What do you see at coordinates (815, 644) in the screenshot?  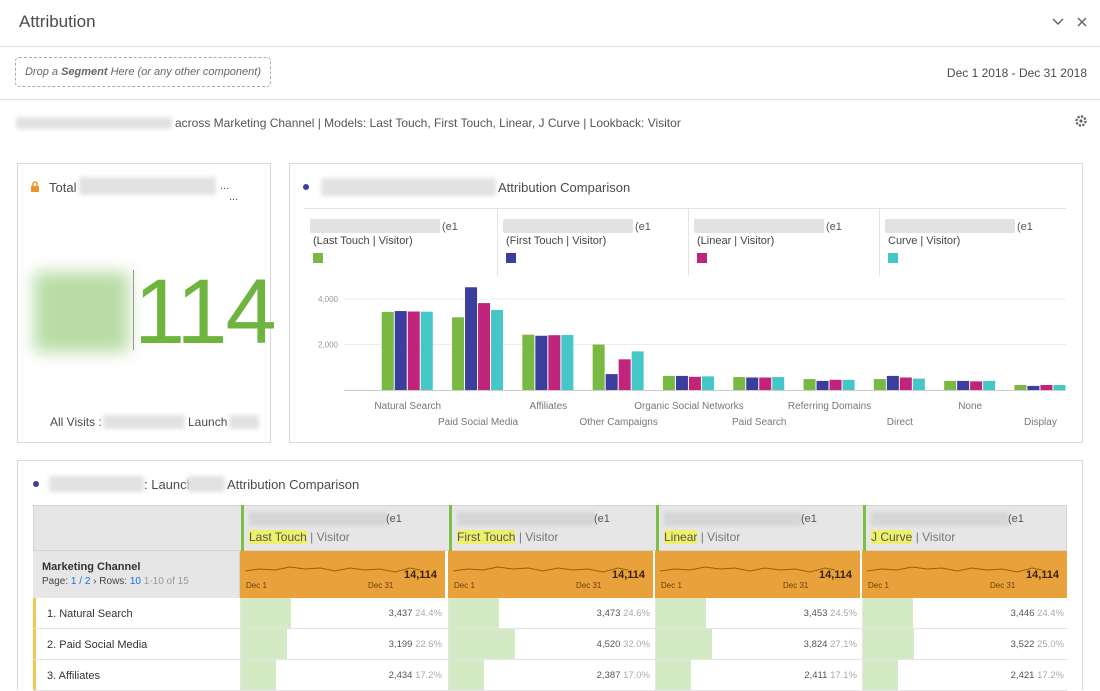 I see `cell-value: 3,824` at bounding box center [815, 644].